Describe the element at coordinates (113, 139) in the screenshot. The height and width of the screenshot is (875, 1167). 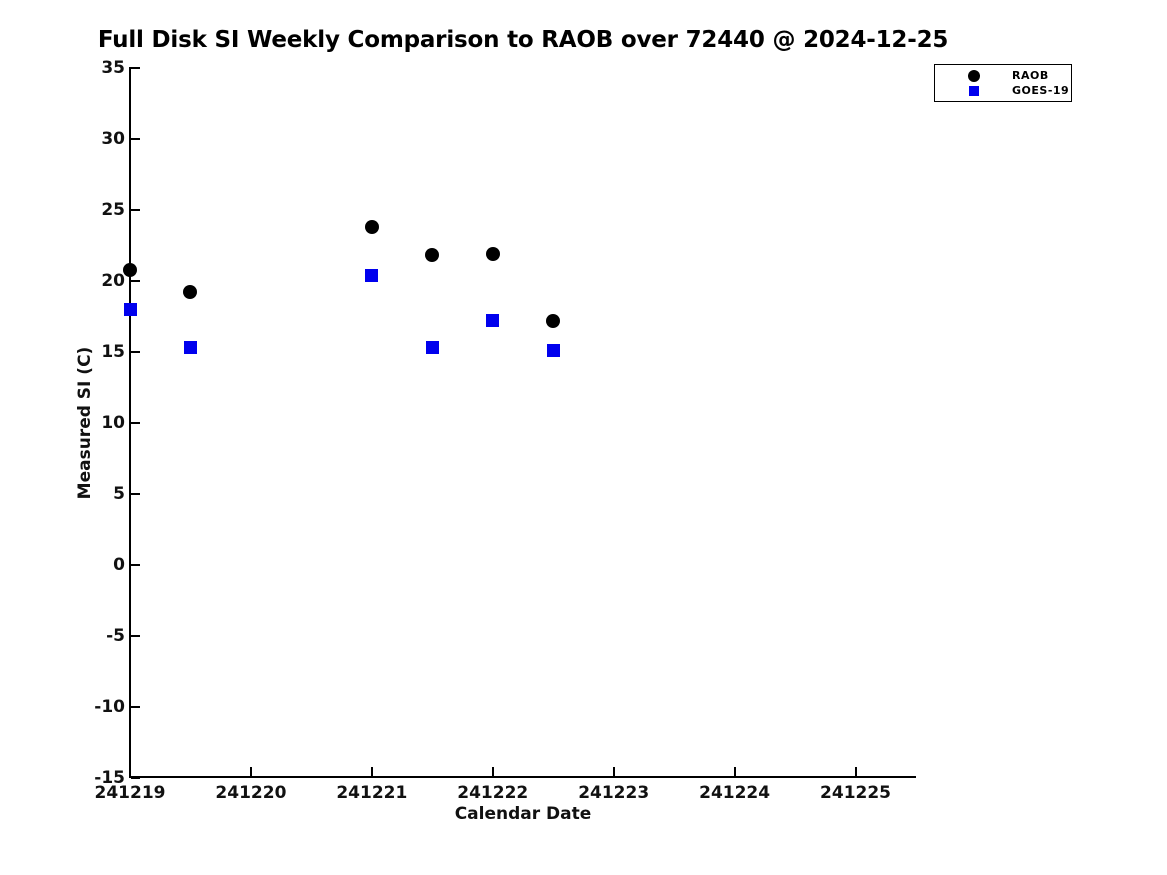
I see `y-tick-label: 30` at that location.